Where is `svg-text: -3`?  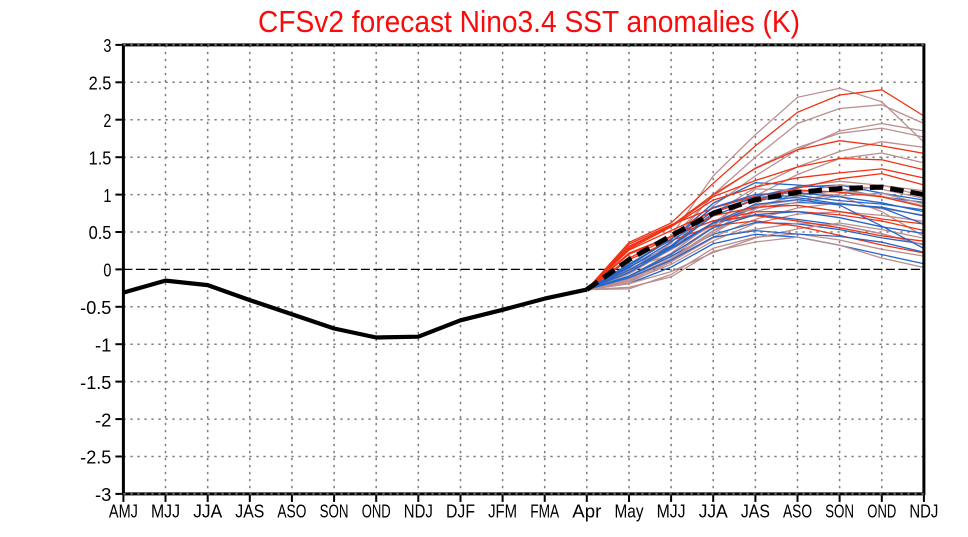 svg-text: -3 is located at coordinates (103, 495).